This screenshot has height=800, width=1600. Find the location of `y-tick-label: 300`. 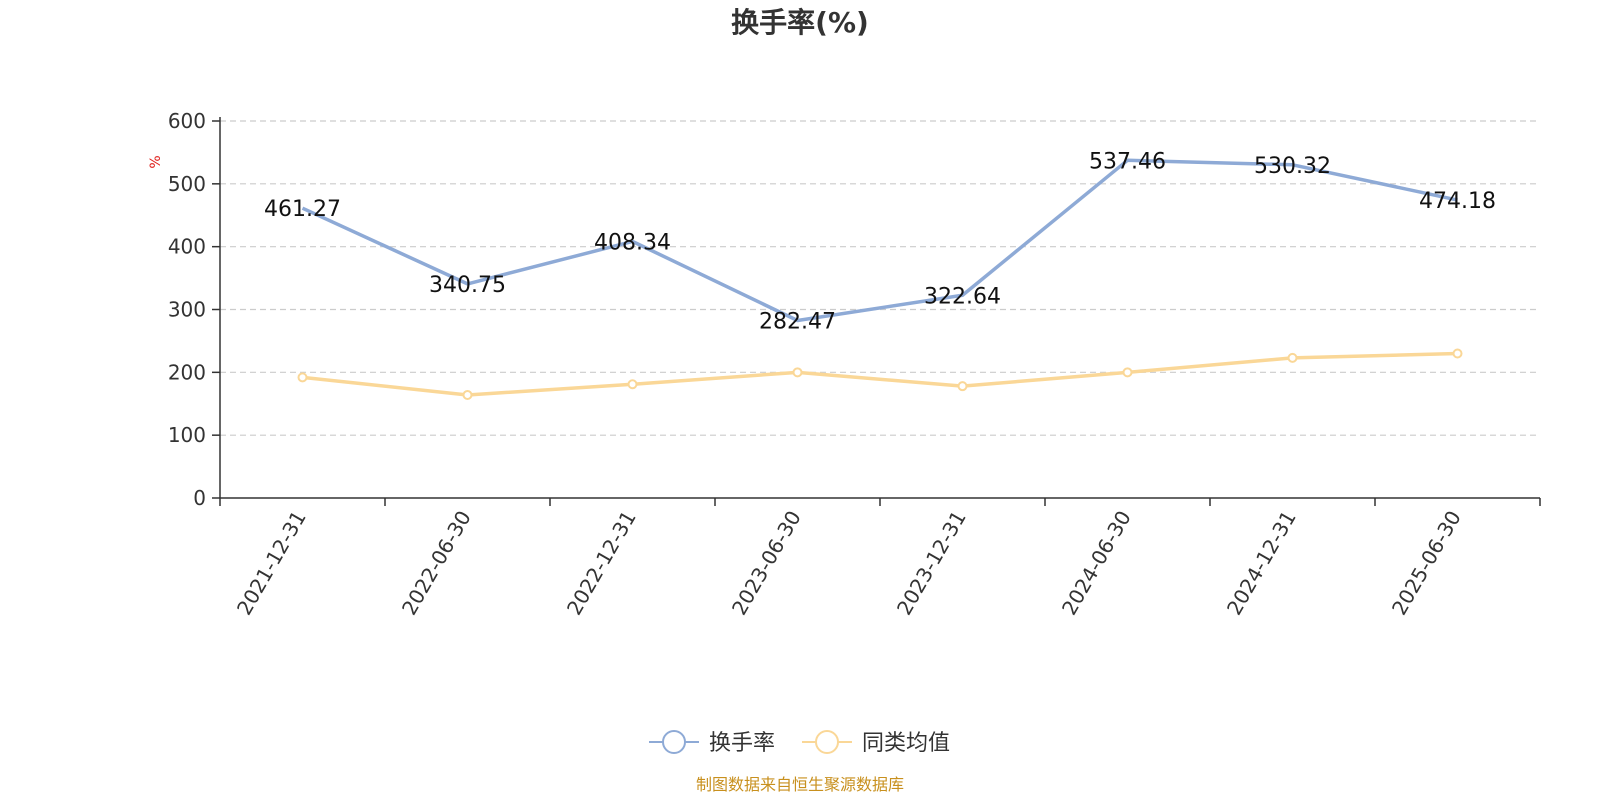

y-tick-label: 300 is located at coordinates (187, 310).